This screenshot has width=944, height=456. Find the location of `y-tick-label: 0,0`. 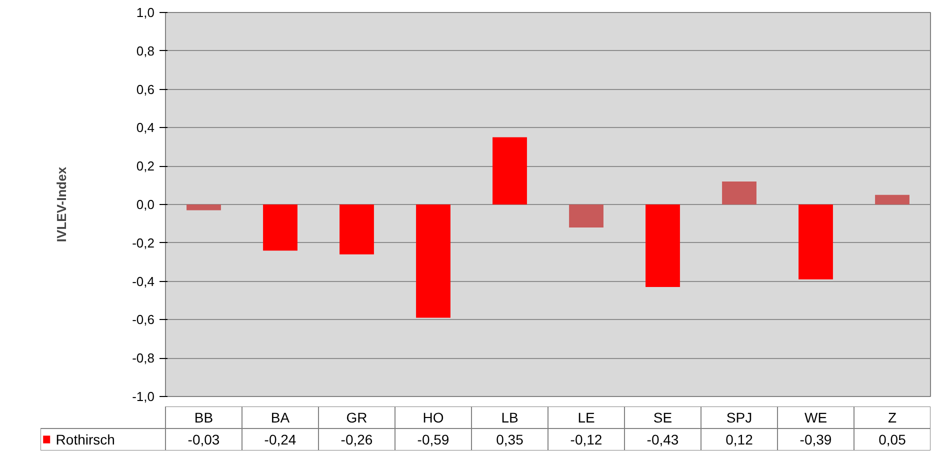

y-tick-label: 0,0 is located at coordinates (145, 204).